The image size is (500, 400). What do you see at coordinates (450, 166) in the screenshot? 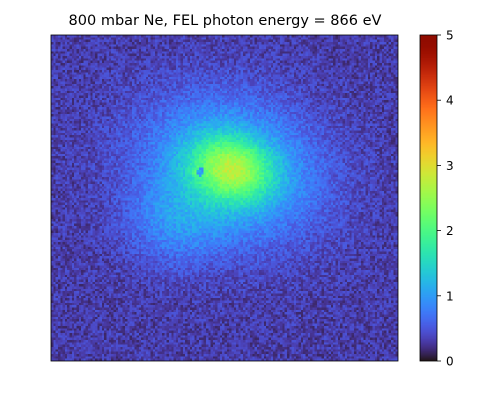
I see `colorbar-tick-label-3: 3` at bounding box center [450, 166].